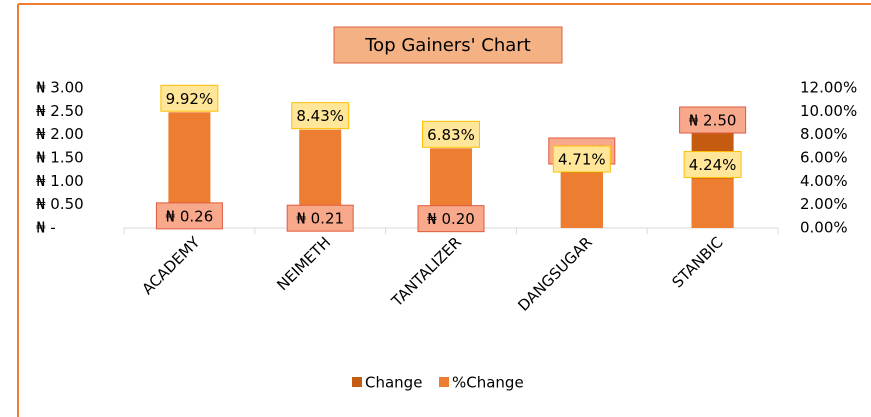 This screenshot has width=871, height=417. Describe the element at coordinates (824, 158) in the screenshot. I see `y2-tick-label: 6.00%` at that location.